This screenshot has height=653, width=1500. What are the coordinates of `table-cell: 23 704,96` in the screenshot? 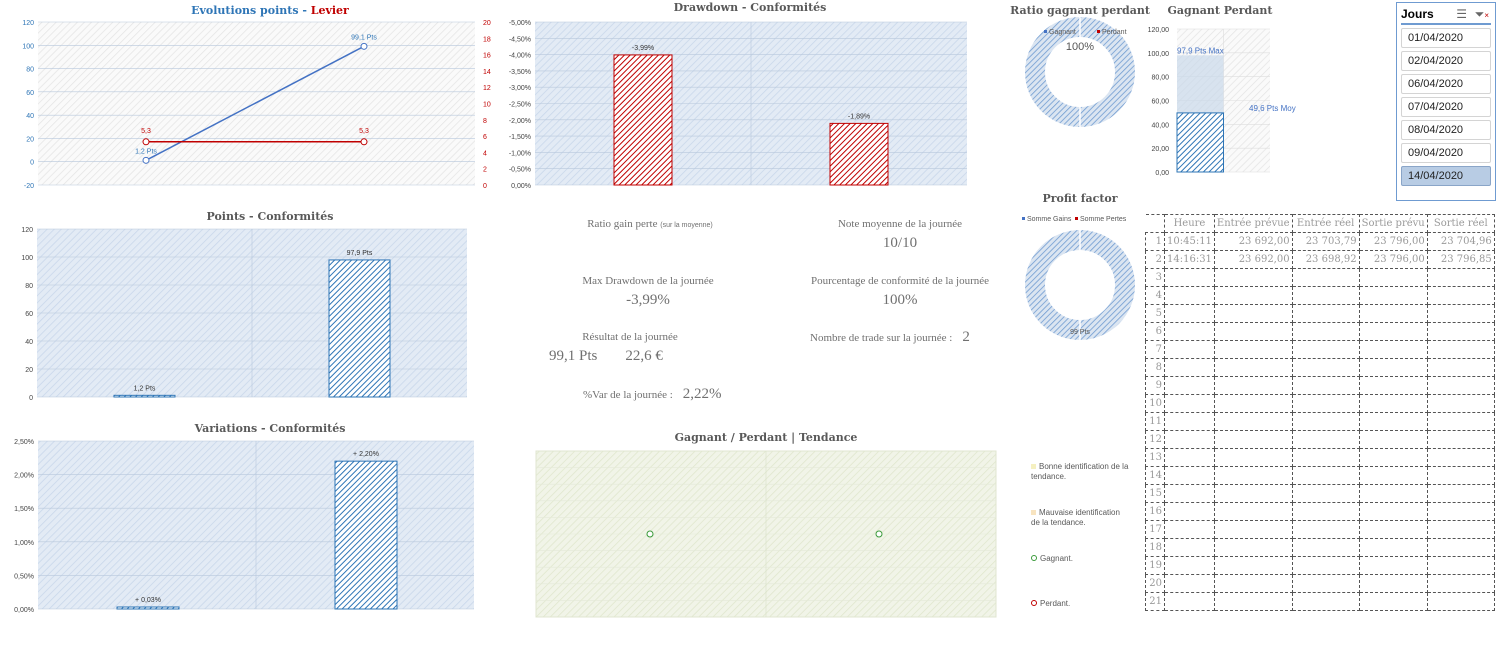 It's located at (1460, 241).